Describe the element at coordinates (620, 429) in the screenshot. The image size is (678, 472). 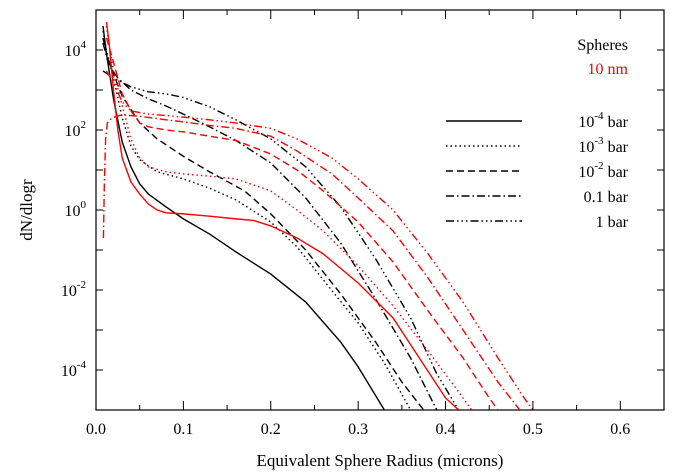
I see `x-tick-label: 0.6` at that location.